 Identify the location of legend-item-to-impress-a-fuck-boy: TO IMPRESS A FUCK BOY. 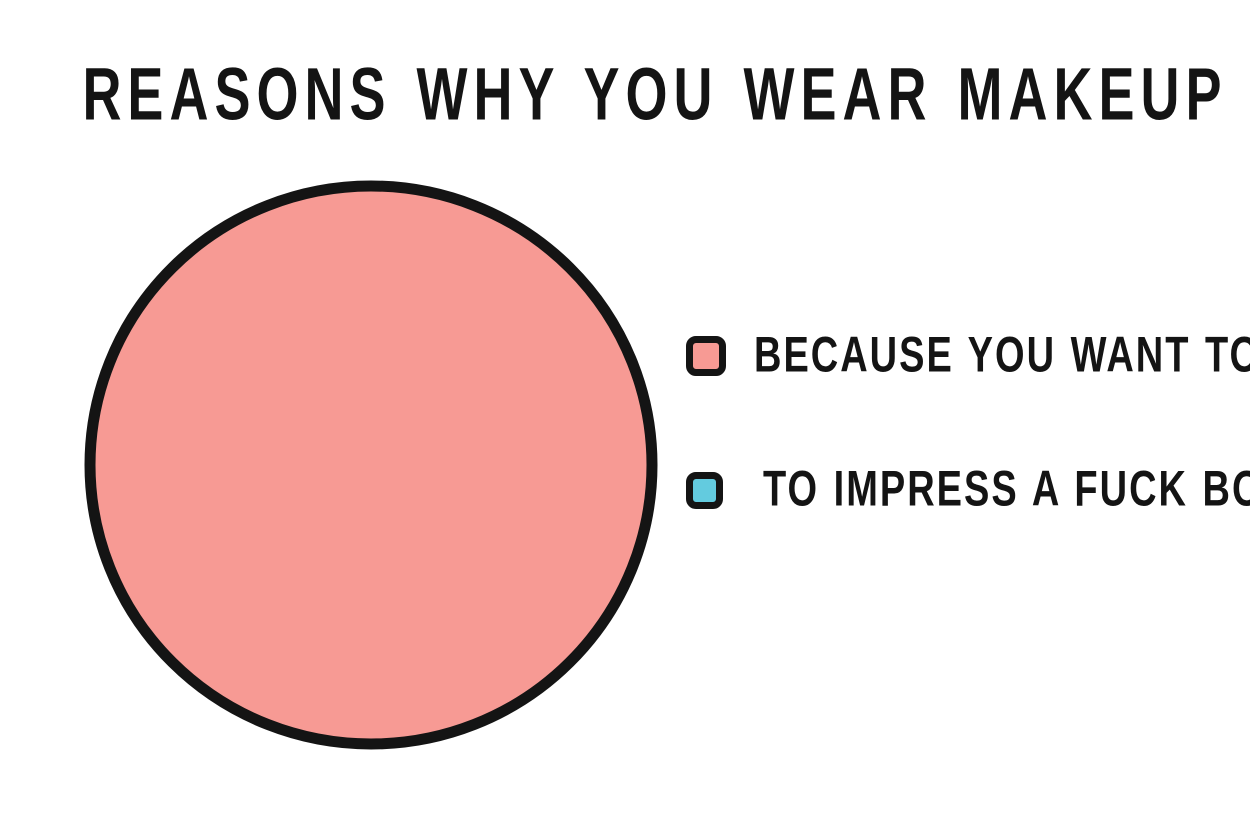
(968, 489).